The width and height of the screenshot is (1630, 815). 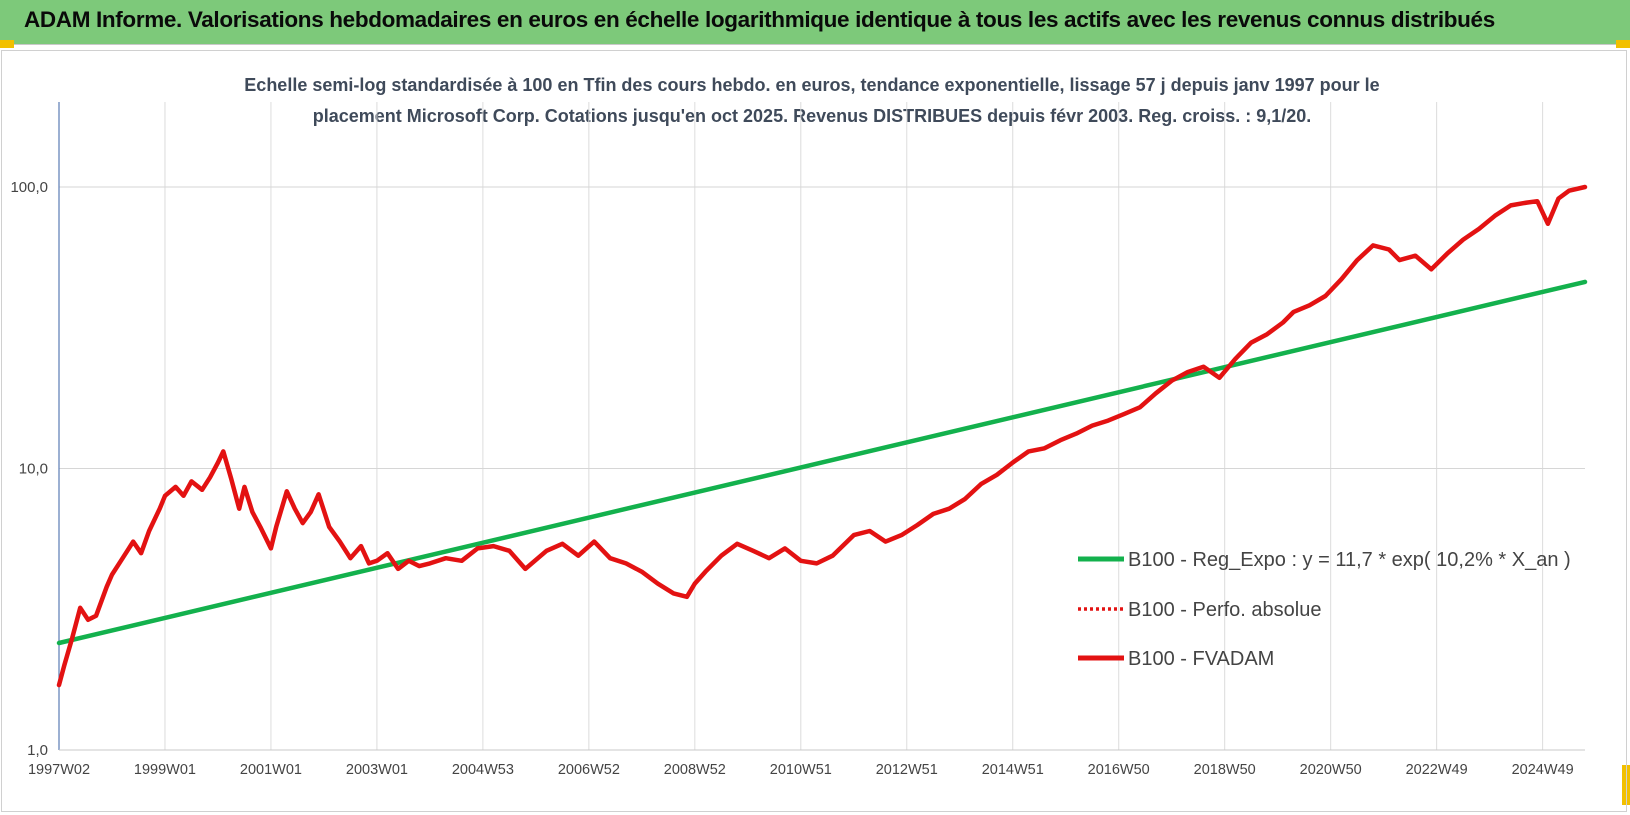 What do you see at coordinates (33, 469) in the screenshot?
I see `y-tick-label: 10,0` at bounding box center [33, 469].